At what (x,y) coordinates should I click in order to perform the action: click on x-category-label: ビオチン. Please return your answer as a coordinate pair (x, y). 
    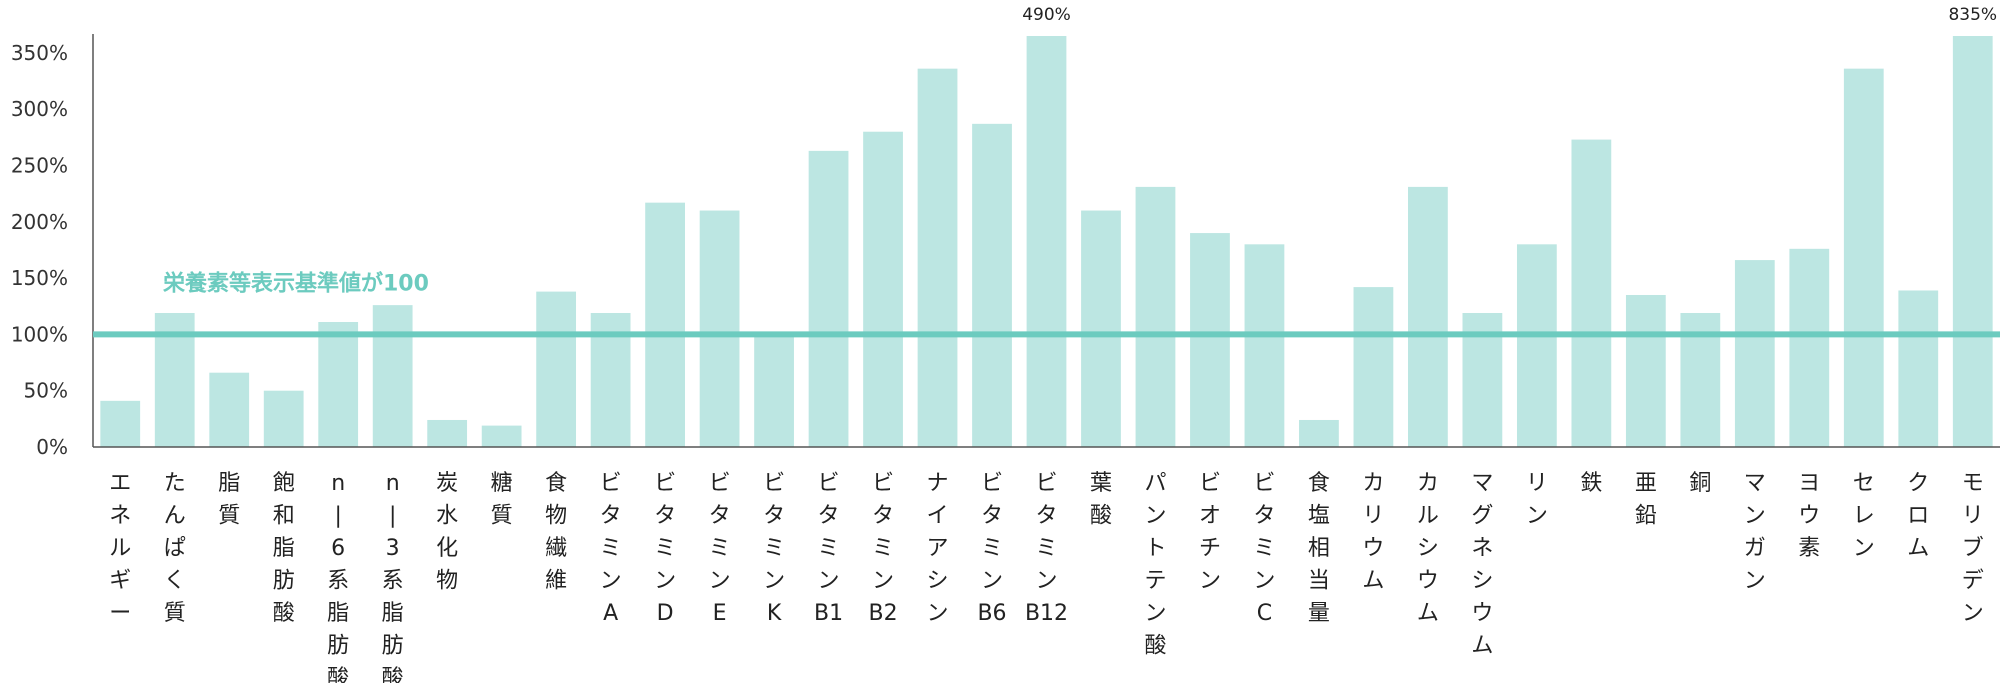
    Looking at the image, I should click on (1210, 532).